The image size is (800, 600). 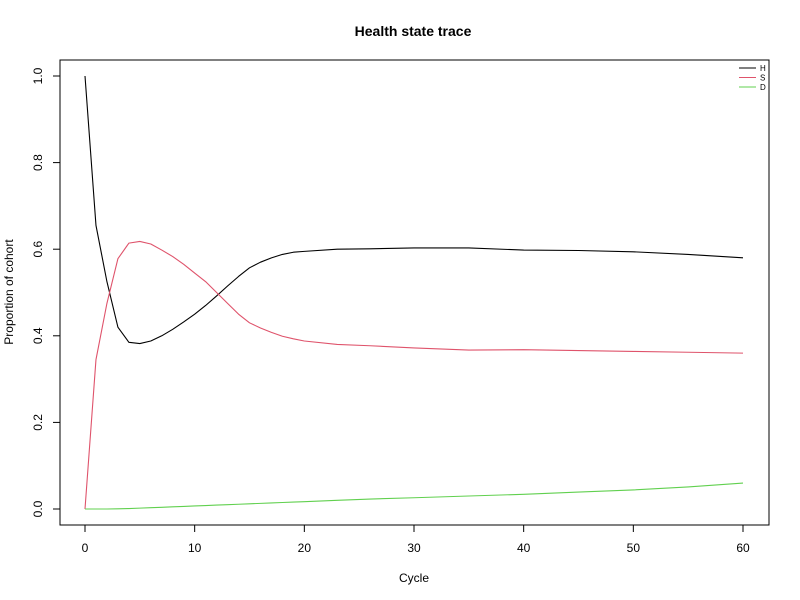 What do you see at coordinates (38, 162) in the screenshot?
I see `y-tick-label: 0.8` at bounding box center [38, 162].